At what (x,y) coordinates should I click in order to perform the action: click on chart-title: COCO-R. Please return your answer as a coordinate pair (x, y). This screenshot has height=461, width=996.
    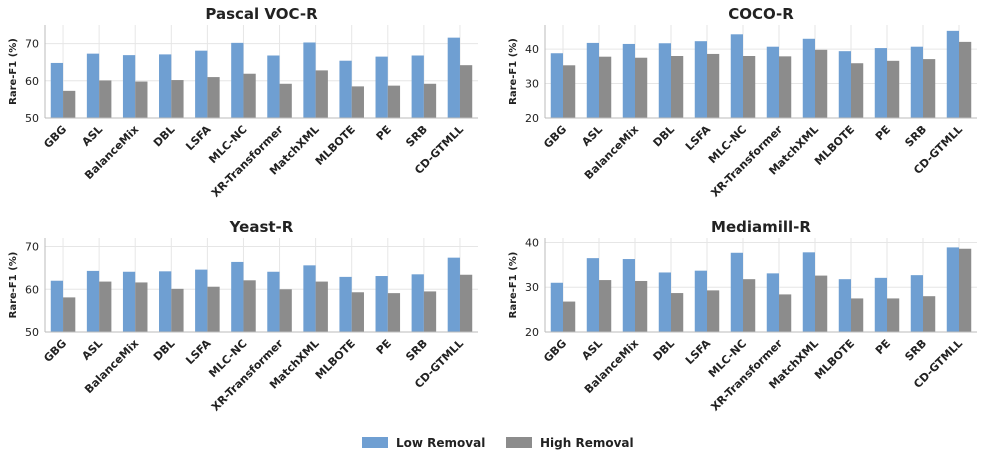
    Looking at the image, I should click on (761, 14).